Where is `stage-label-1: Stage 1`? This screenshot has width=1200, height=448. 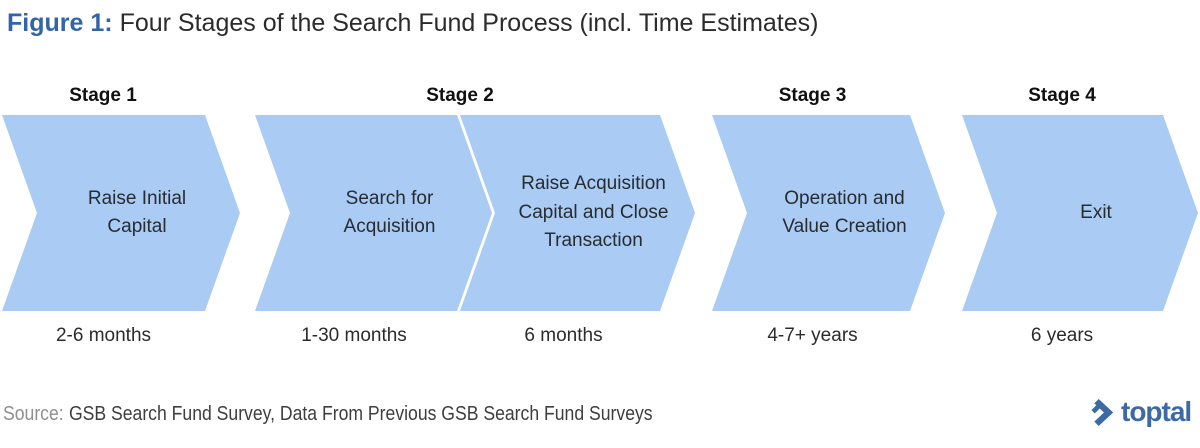 stage-label-1: Stage 1 is located at coordinates (103, 95).